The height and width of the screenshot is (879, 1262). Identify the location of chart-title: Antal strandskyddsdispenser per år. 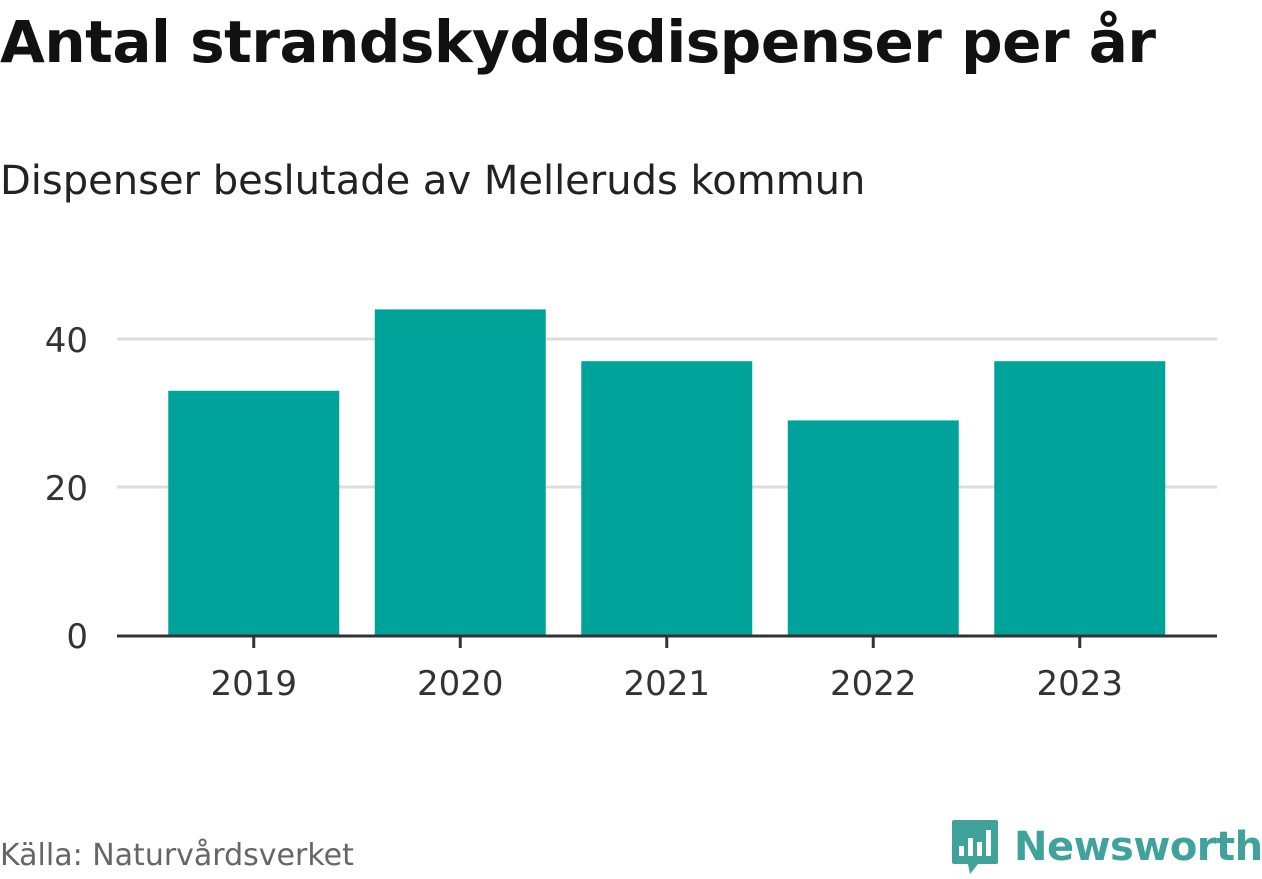
(578, 42).